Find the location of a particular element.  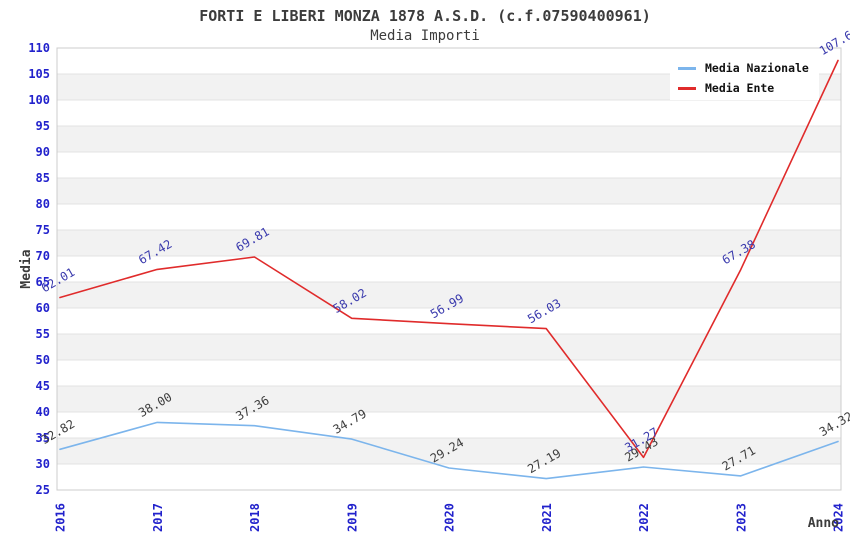

legend-label-media-ente: Media Ente is located at coordinates (740, 88).